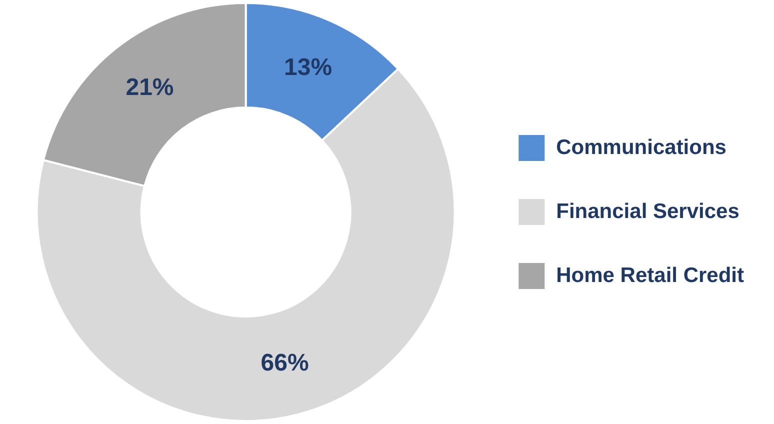  What do you see at coordinates (284, 362) in the screenshot?
I see `data-label: 66%` at bounding box center [284, 362].